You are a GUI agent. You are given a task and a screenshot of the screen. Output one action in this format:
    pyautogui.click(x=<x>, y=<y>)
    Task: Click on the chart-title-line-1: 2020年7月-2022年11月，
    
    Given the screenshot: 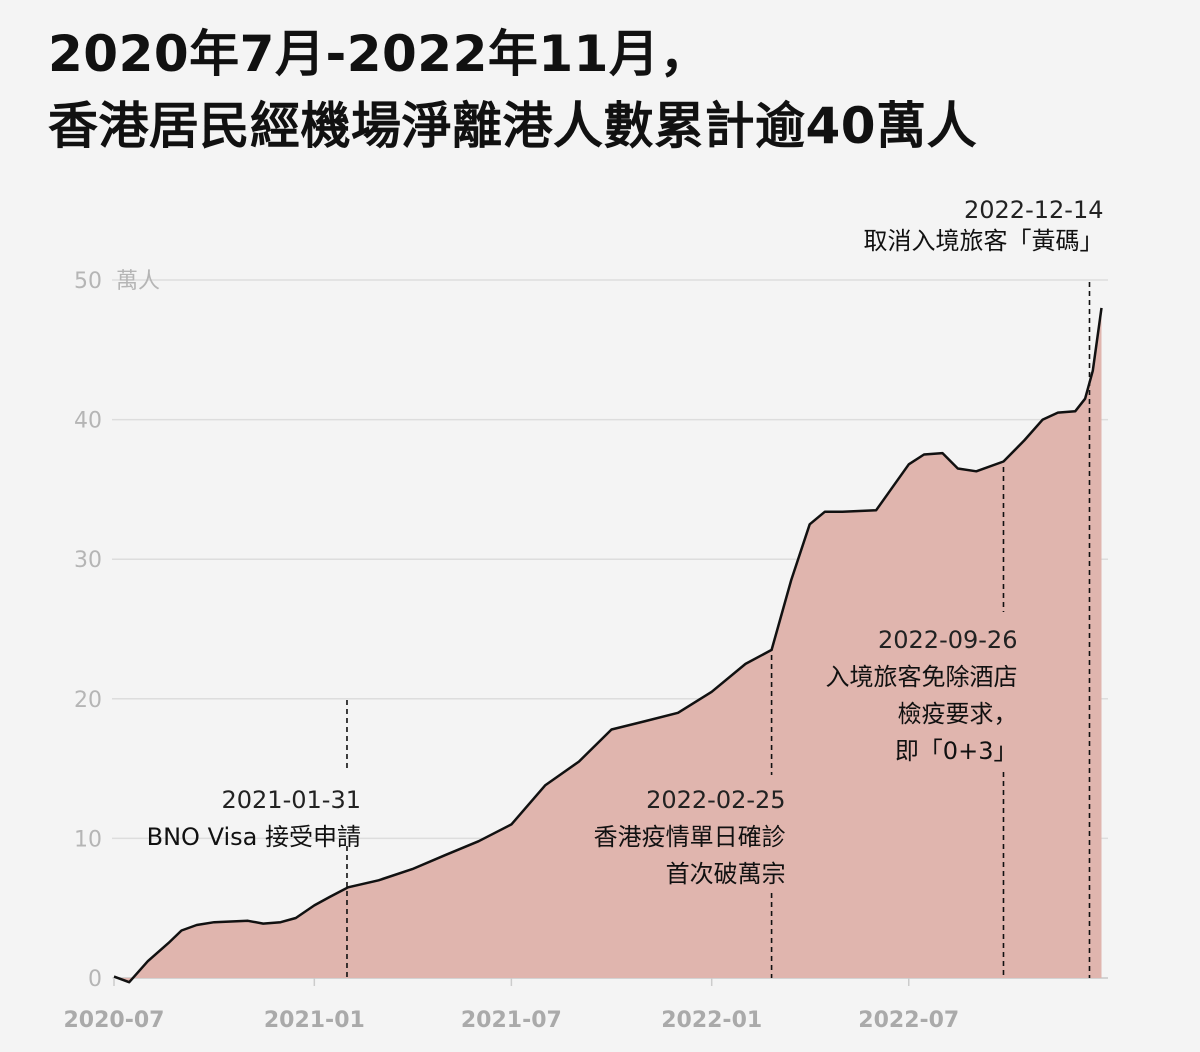 What is the action you would take?
    pyautogui.click(x=379, y=54)
    